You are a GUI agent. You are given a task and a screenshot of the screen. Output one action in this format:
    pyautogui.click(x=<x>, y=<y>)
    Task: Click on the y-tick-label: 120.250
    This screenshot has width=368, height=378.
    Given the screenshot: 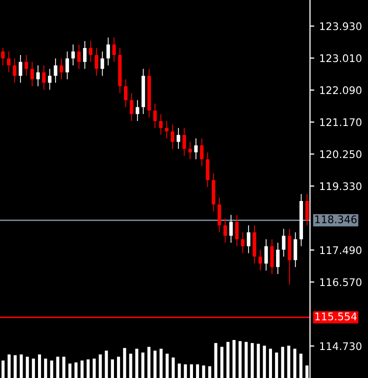 What is the action you would take?
    pyautogui.click(x=341, y=154)
    